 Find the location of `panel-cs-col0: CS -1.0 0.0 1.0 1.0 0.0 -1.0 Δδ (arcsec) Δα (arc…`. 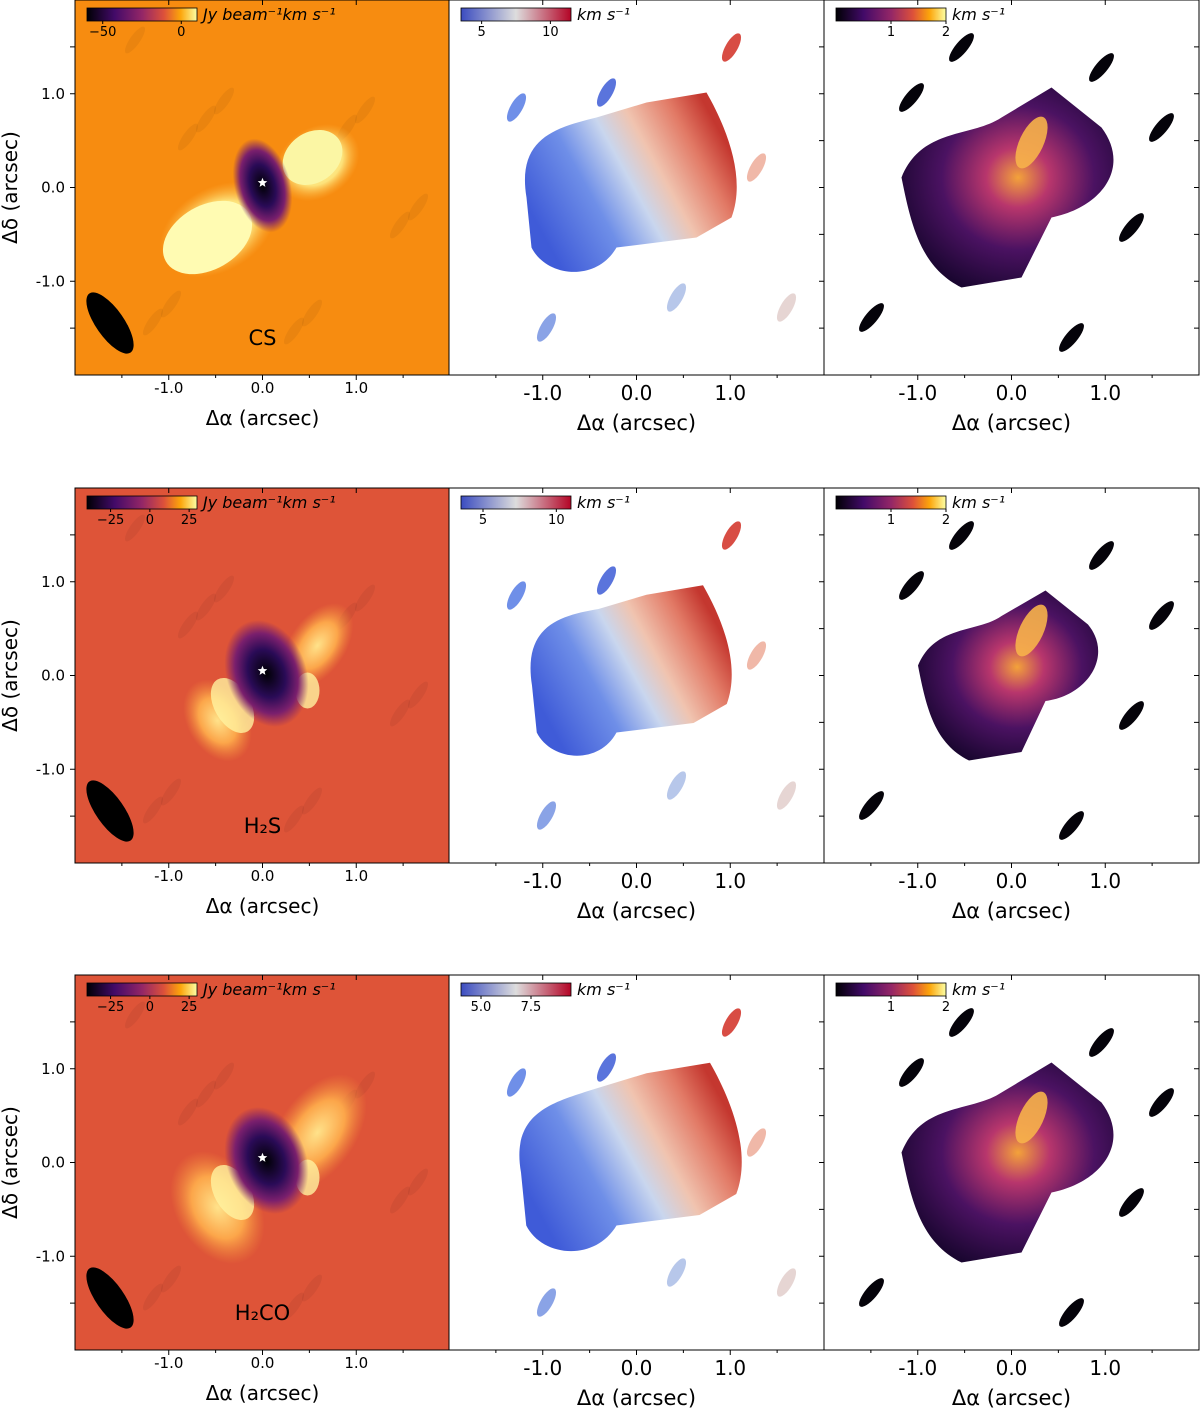

panel-cs-col0: CS -1.0 0.0 1.0 1.0 0.0 -1.0 Δδ (arcsec) Δα (arc… is located at coordinates (225, 215).